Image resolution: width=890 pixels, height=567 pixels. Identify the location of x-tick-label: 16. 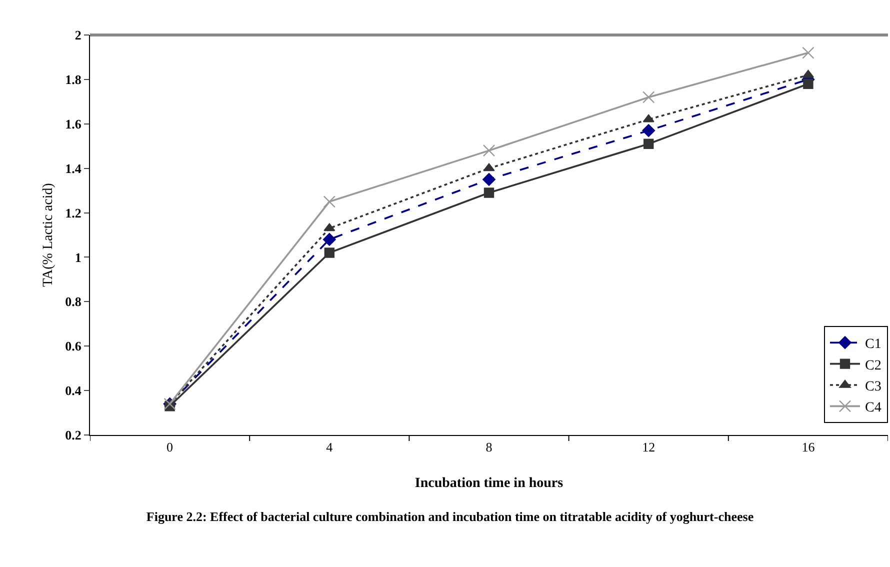
(809, 447).